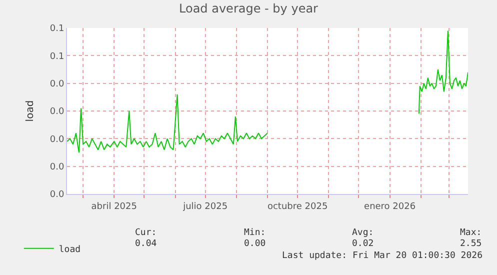 The height and width of the screenshot is (275, 497). Describe the element at coordinates (363, 244) in the screenshot. I see `text: 0.02` at that location.